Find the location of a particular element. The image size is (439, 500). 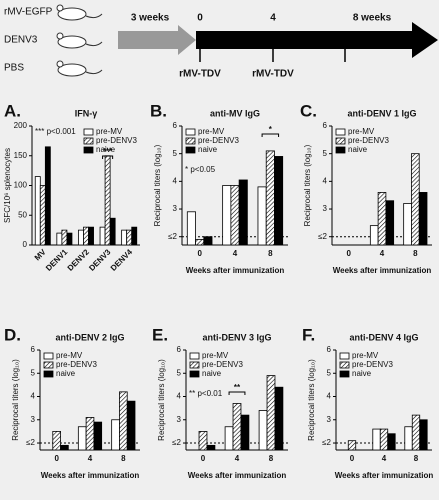

x-tick-label: 0 is located at coordinates (203, 458).